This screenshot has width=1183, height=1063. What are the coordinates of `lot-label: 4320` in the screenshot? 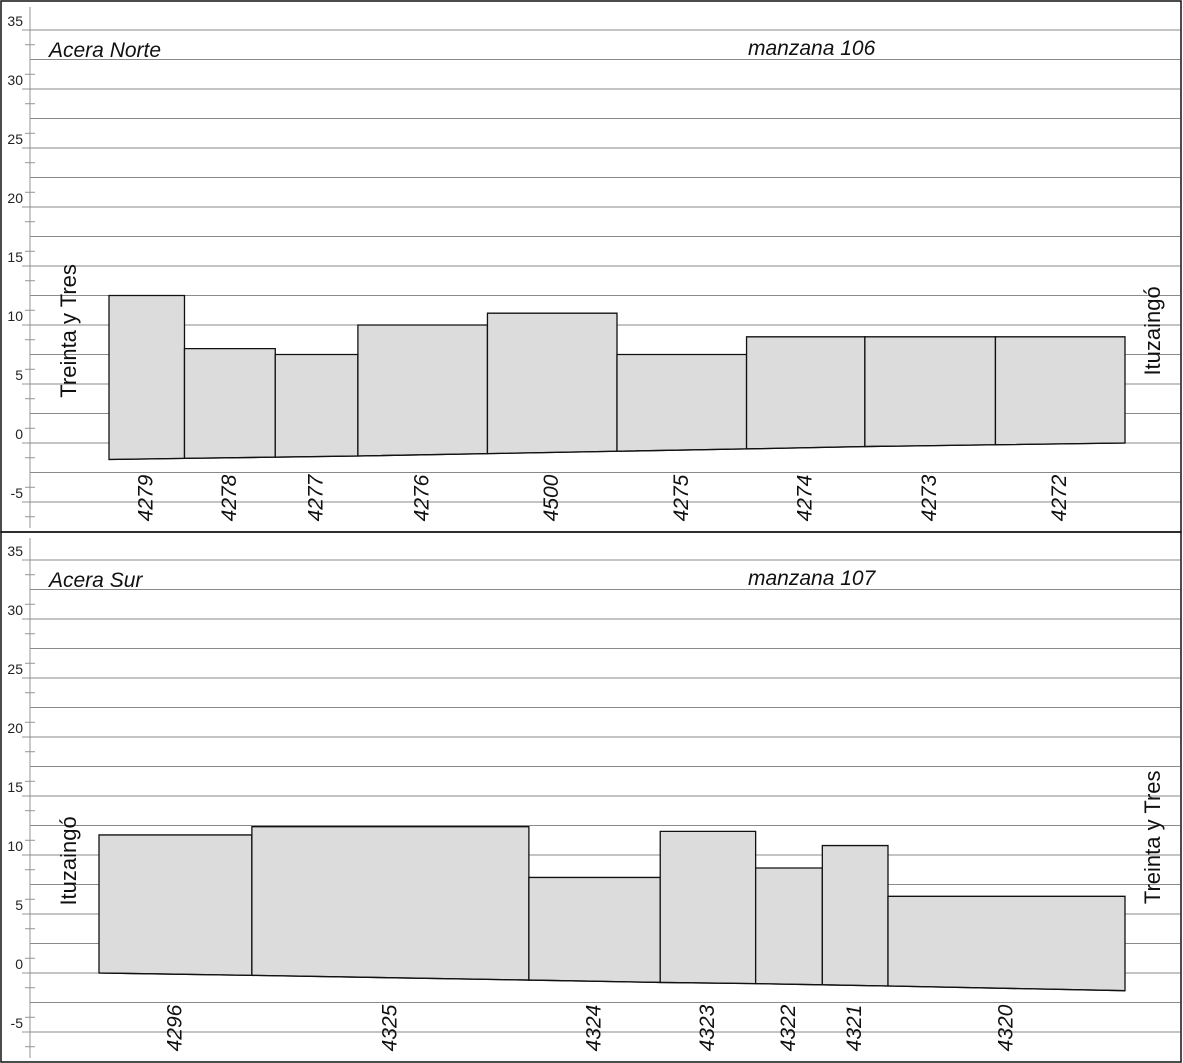 It's located at (1005, 1027).